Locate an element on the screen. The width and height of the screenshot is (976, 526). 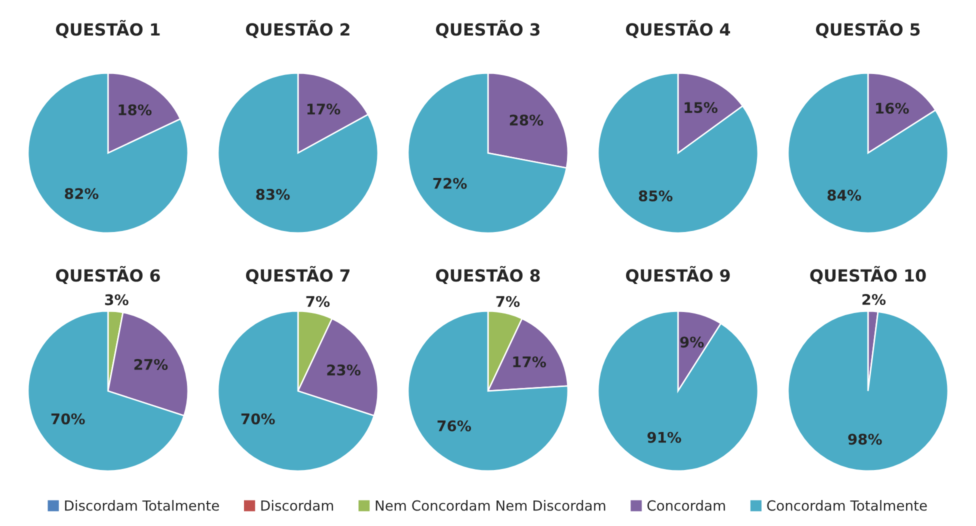
legend-label: Discordam Totalmente is located at coordinates (142, 505).